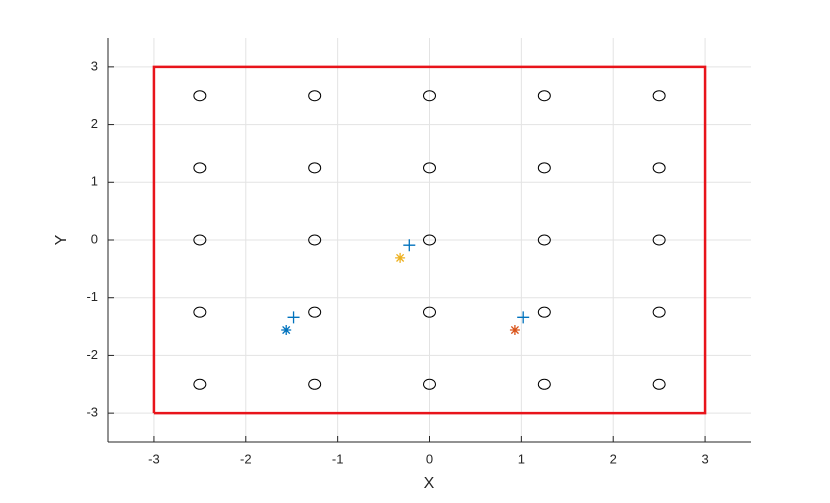  What do you see at coordinates (246, 458) in the screenshot?
I see `x-tick-label: -2` at bounding box center [246, 458].